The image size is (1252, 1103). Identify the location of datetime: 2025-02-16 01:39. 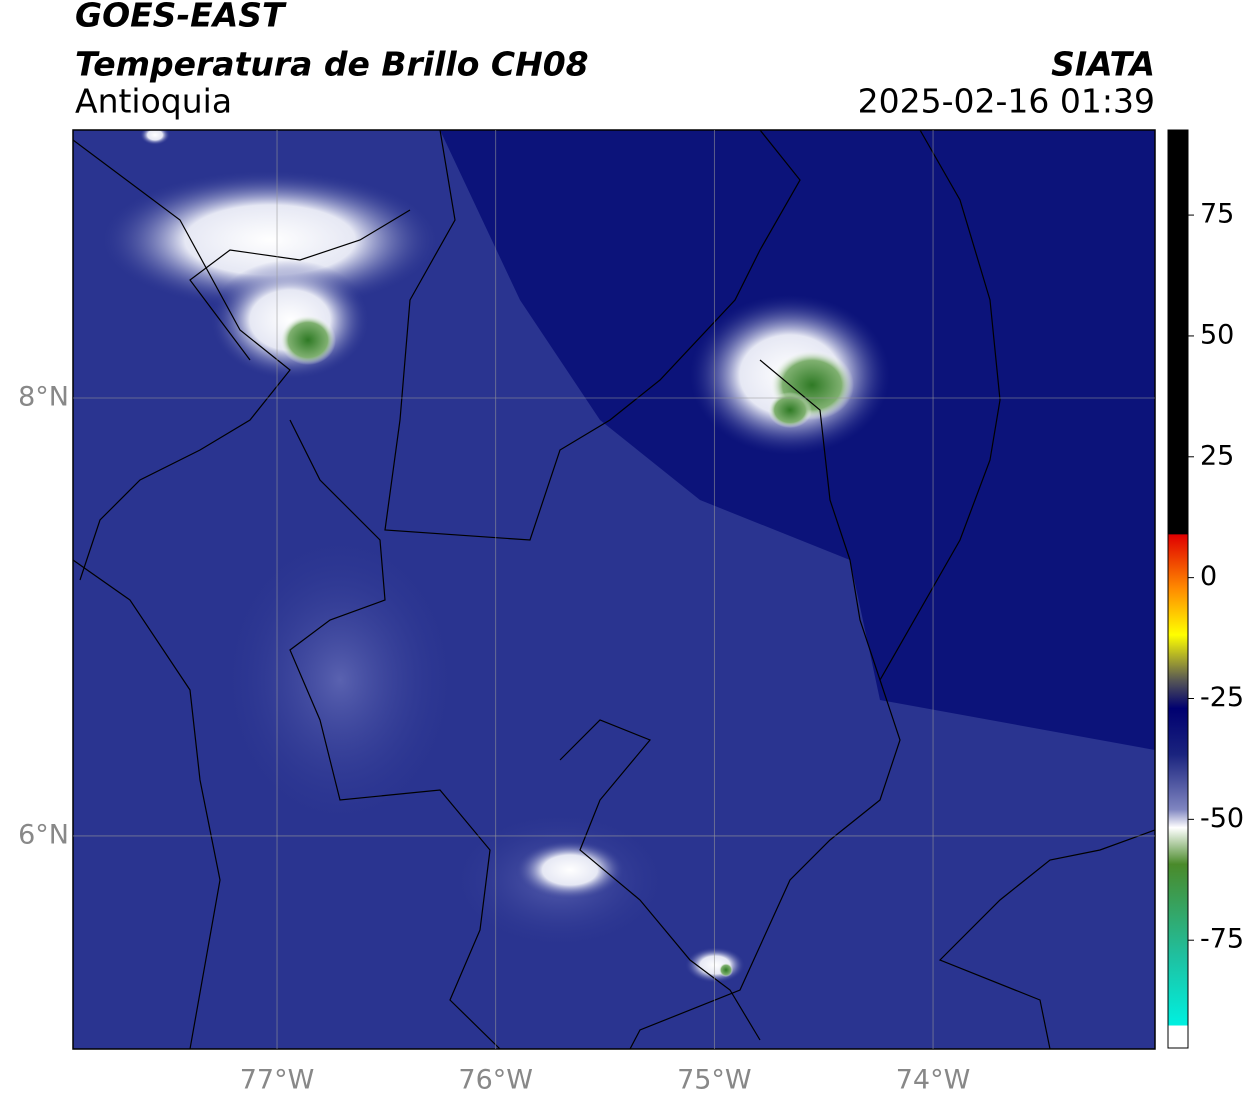
(1006, 101).